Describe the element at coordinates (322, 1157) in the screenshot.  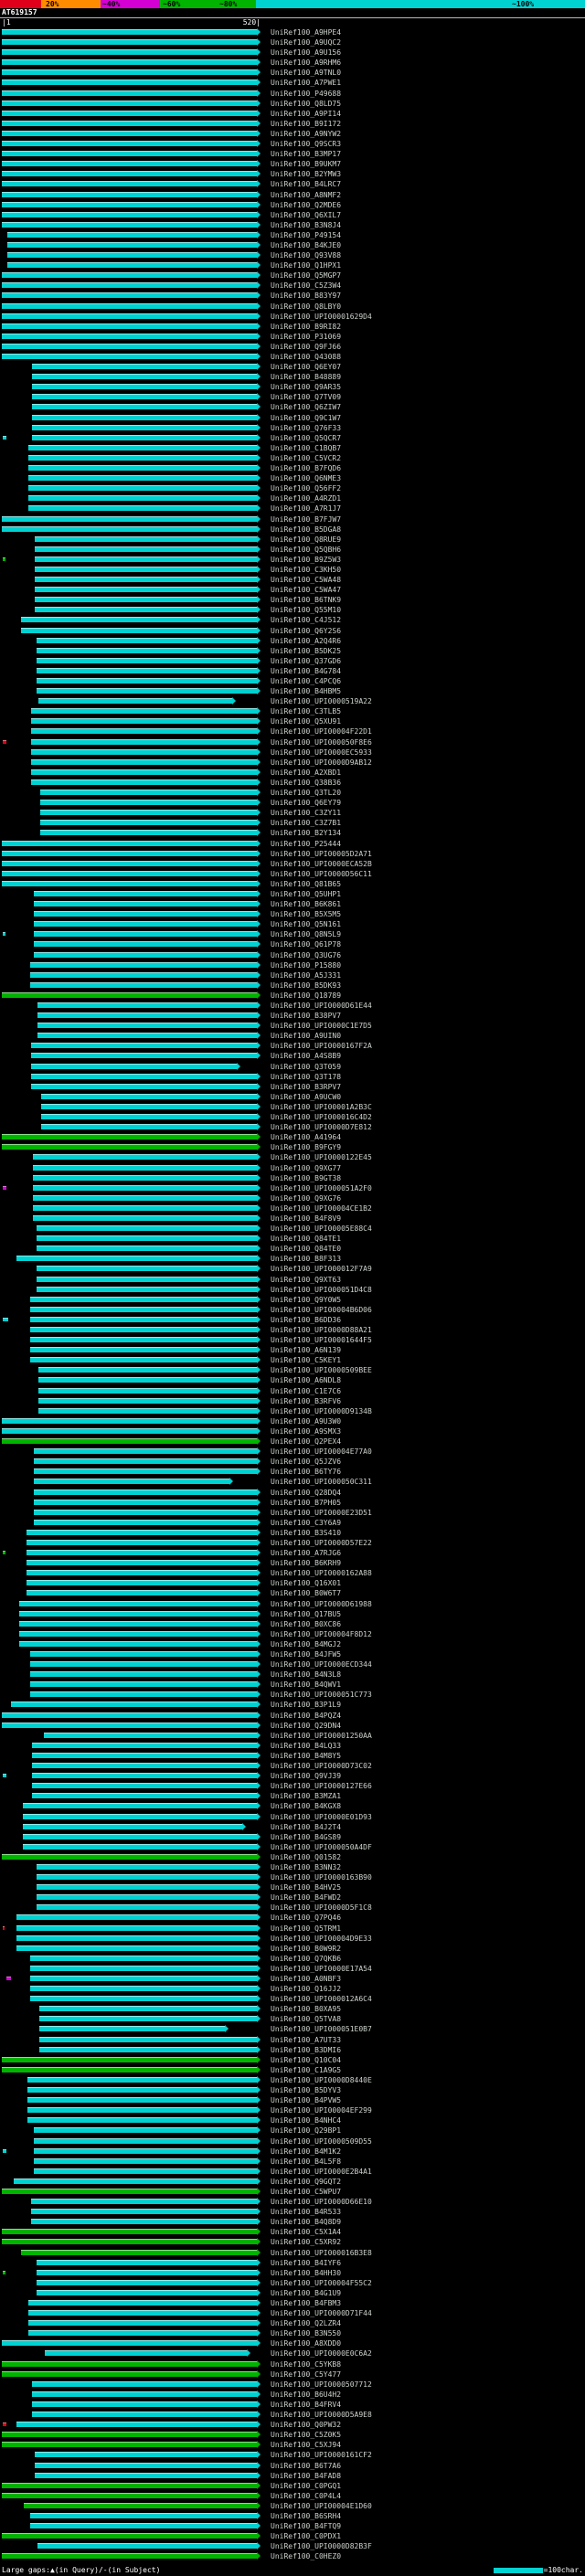
I see `hit-label: UniRef100_UPI0000122E45` at that location.